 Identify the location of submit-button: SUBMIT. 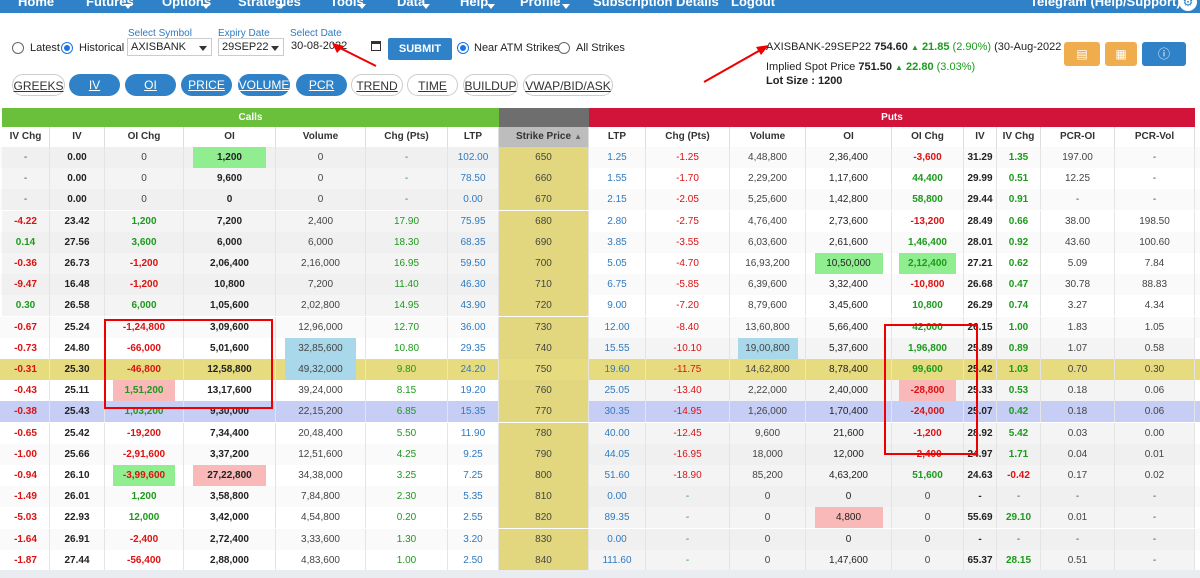
(420, 49).